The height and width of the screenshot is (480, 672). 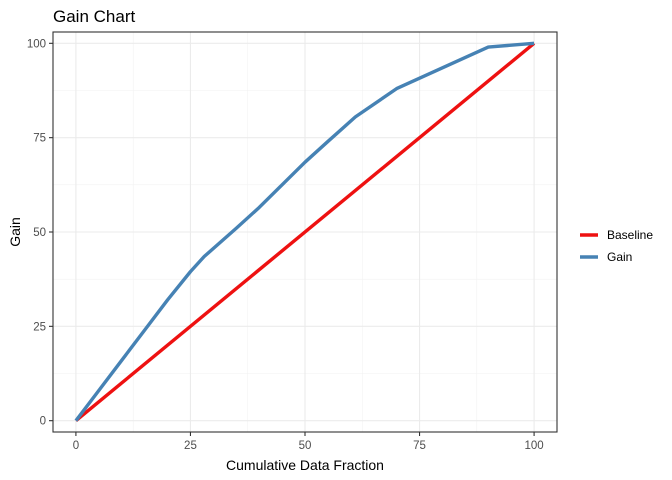 What do you see at coordinates (36, 44) in the screenshot?
I see `y-tick-label: 100` at bounding box center [36, 44].